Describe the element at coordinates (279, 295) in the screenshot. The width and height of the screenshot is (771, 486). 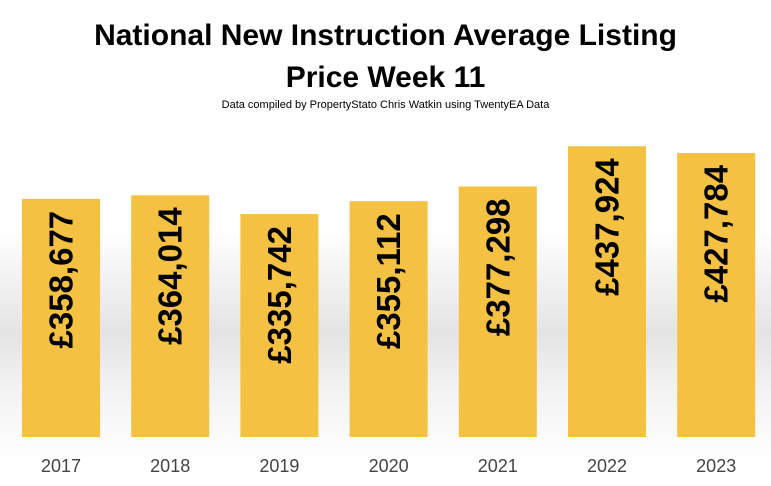
I see `data-label-2019: £335,742` at that location.